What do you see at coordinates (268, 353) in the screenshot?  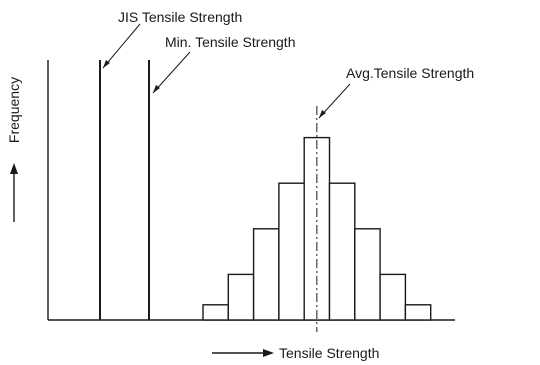 I see `x-axis-arrow-head` at bounding box center [268, 353].